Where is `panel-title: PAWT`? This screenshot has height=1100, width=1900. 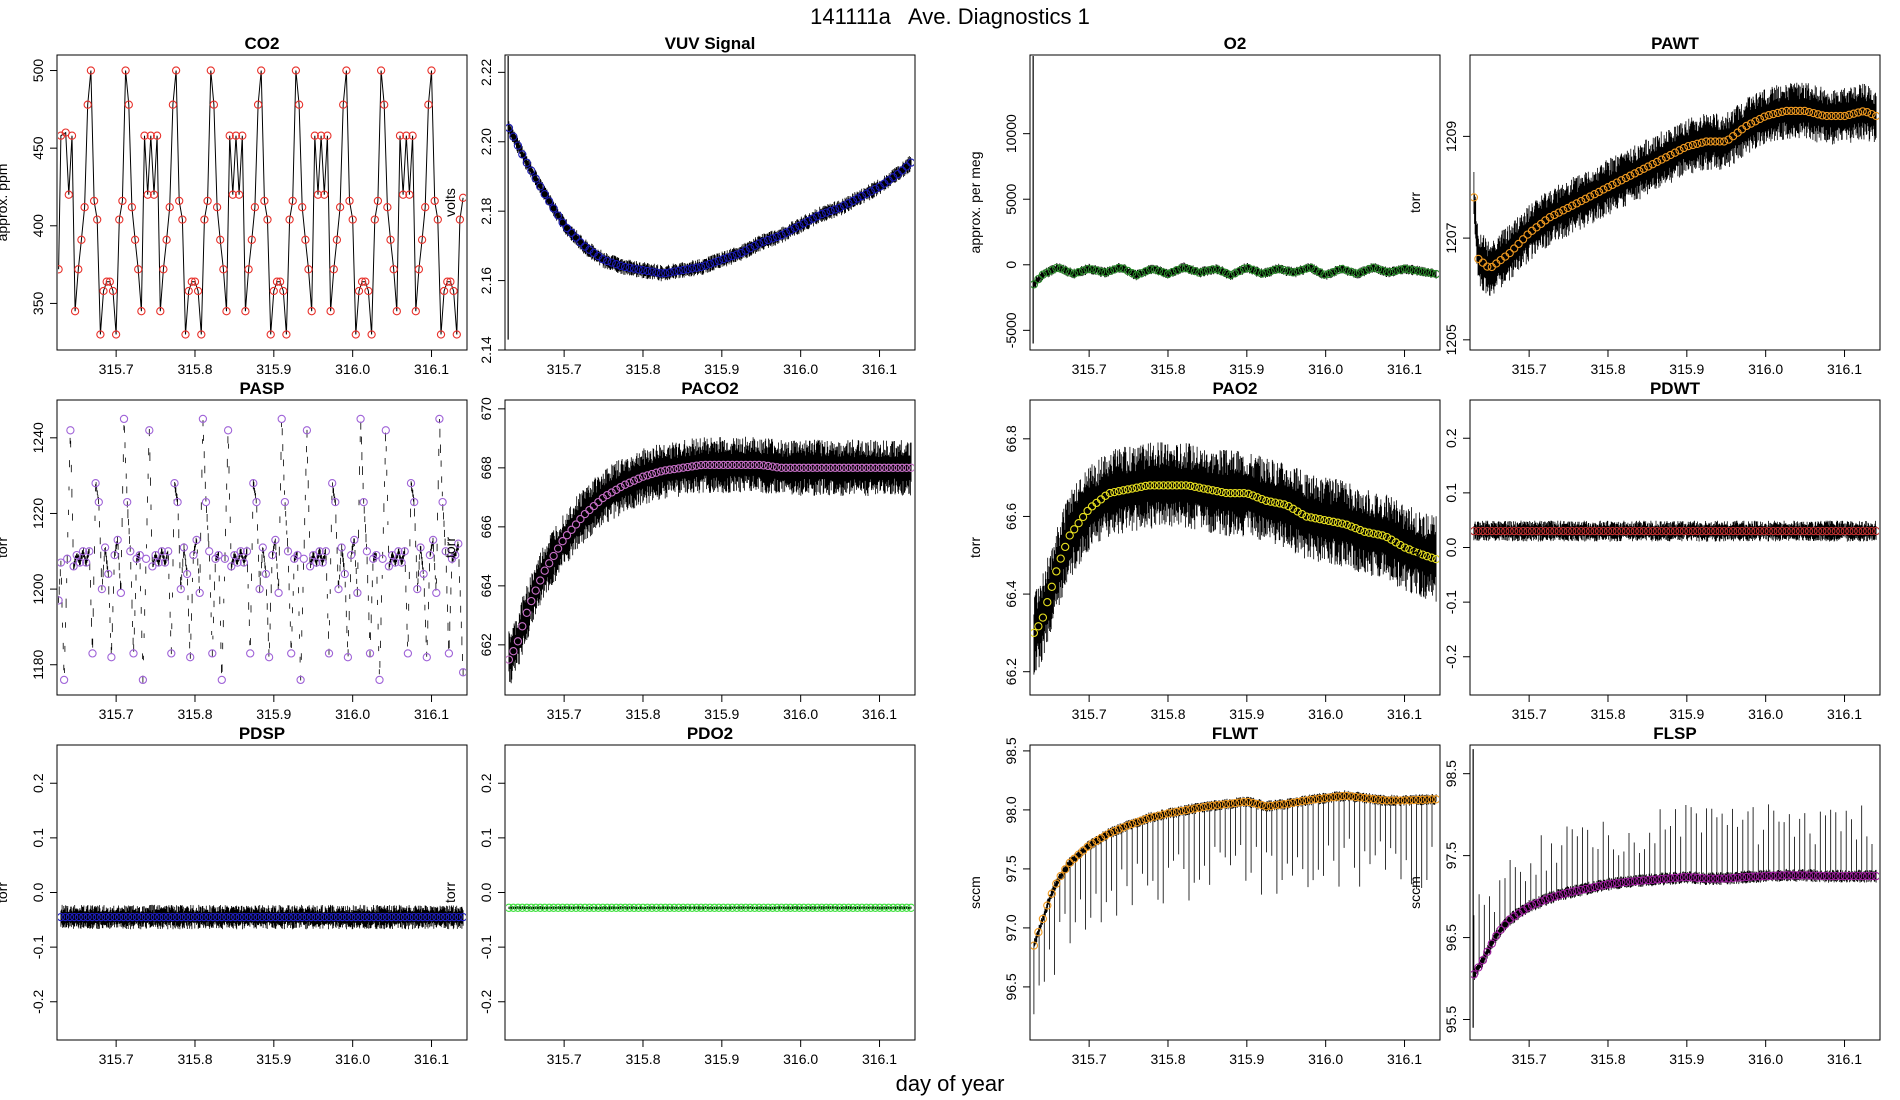 panel-title: PAWT is located at coordinates (1675, 43).